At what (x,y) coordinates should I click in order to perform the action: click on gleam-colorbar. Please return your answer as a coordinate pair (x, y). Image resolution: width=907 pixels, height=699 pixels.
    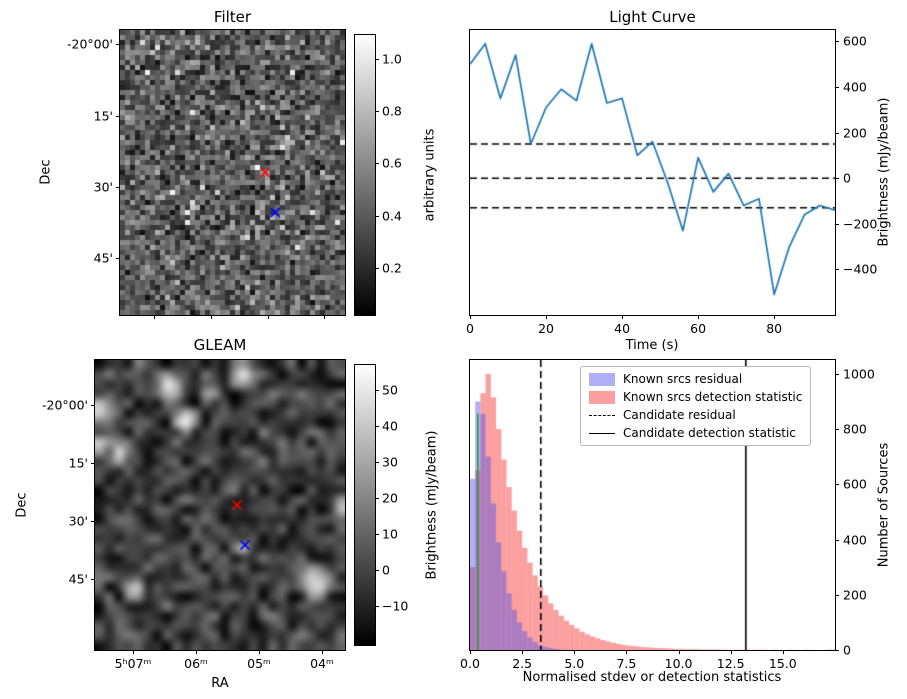
    Looking at the image, I should click on (365, 505).